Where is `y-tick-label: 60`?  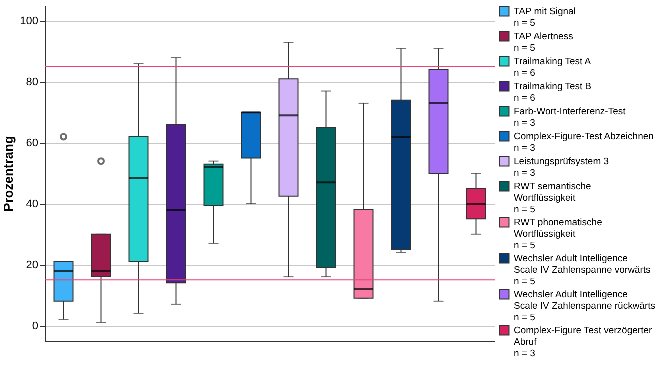
y-tick-label: 60 is located at coordinates (32, 144).